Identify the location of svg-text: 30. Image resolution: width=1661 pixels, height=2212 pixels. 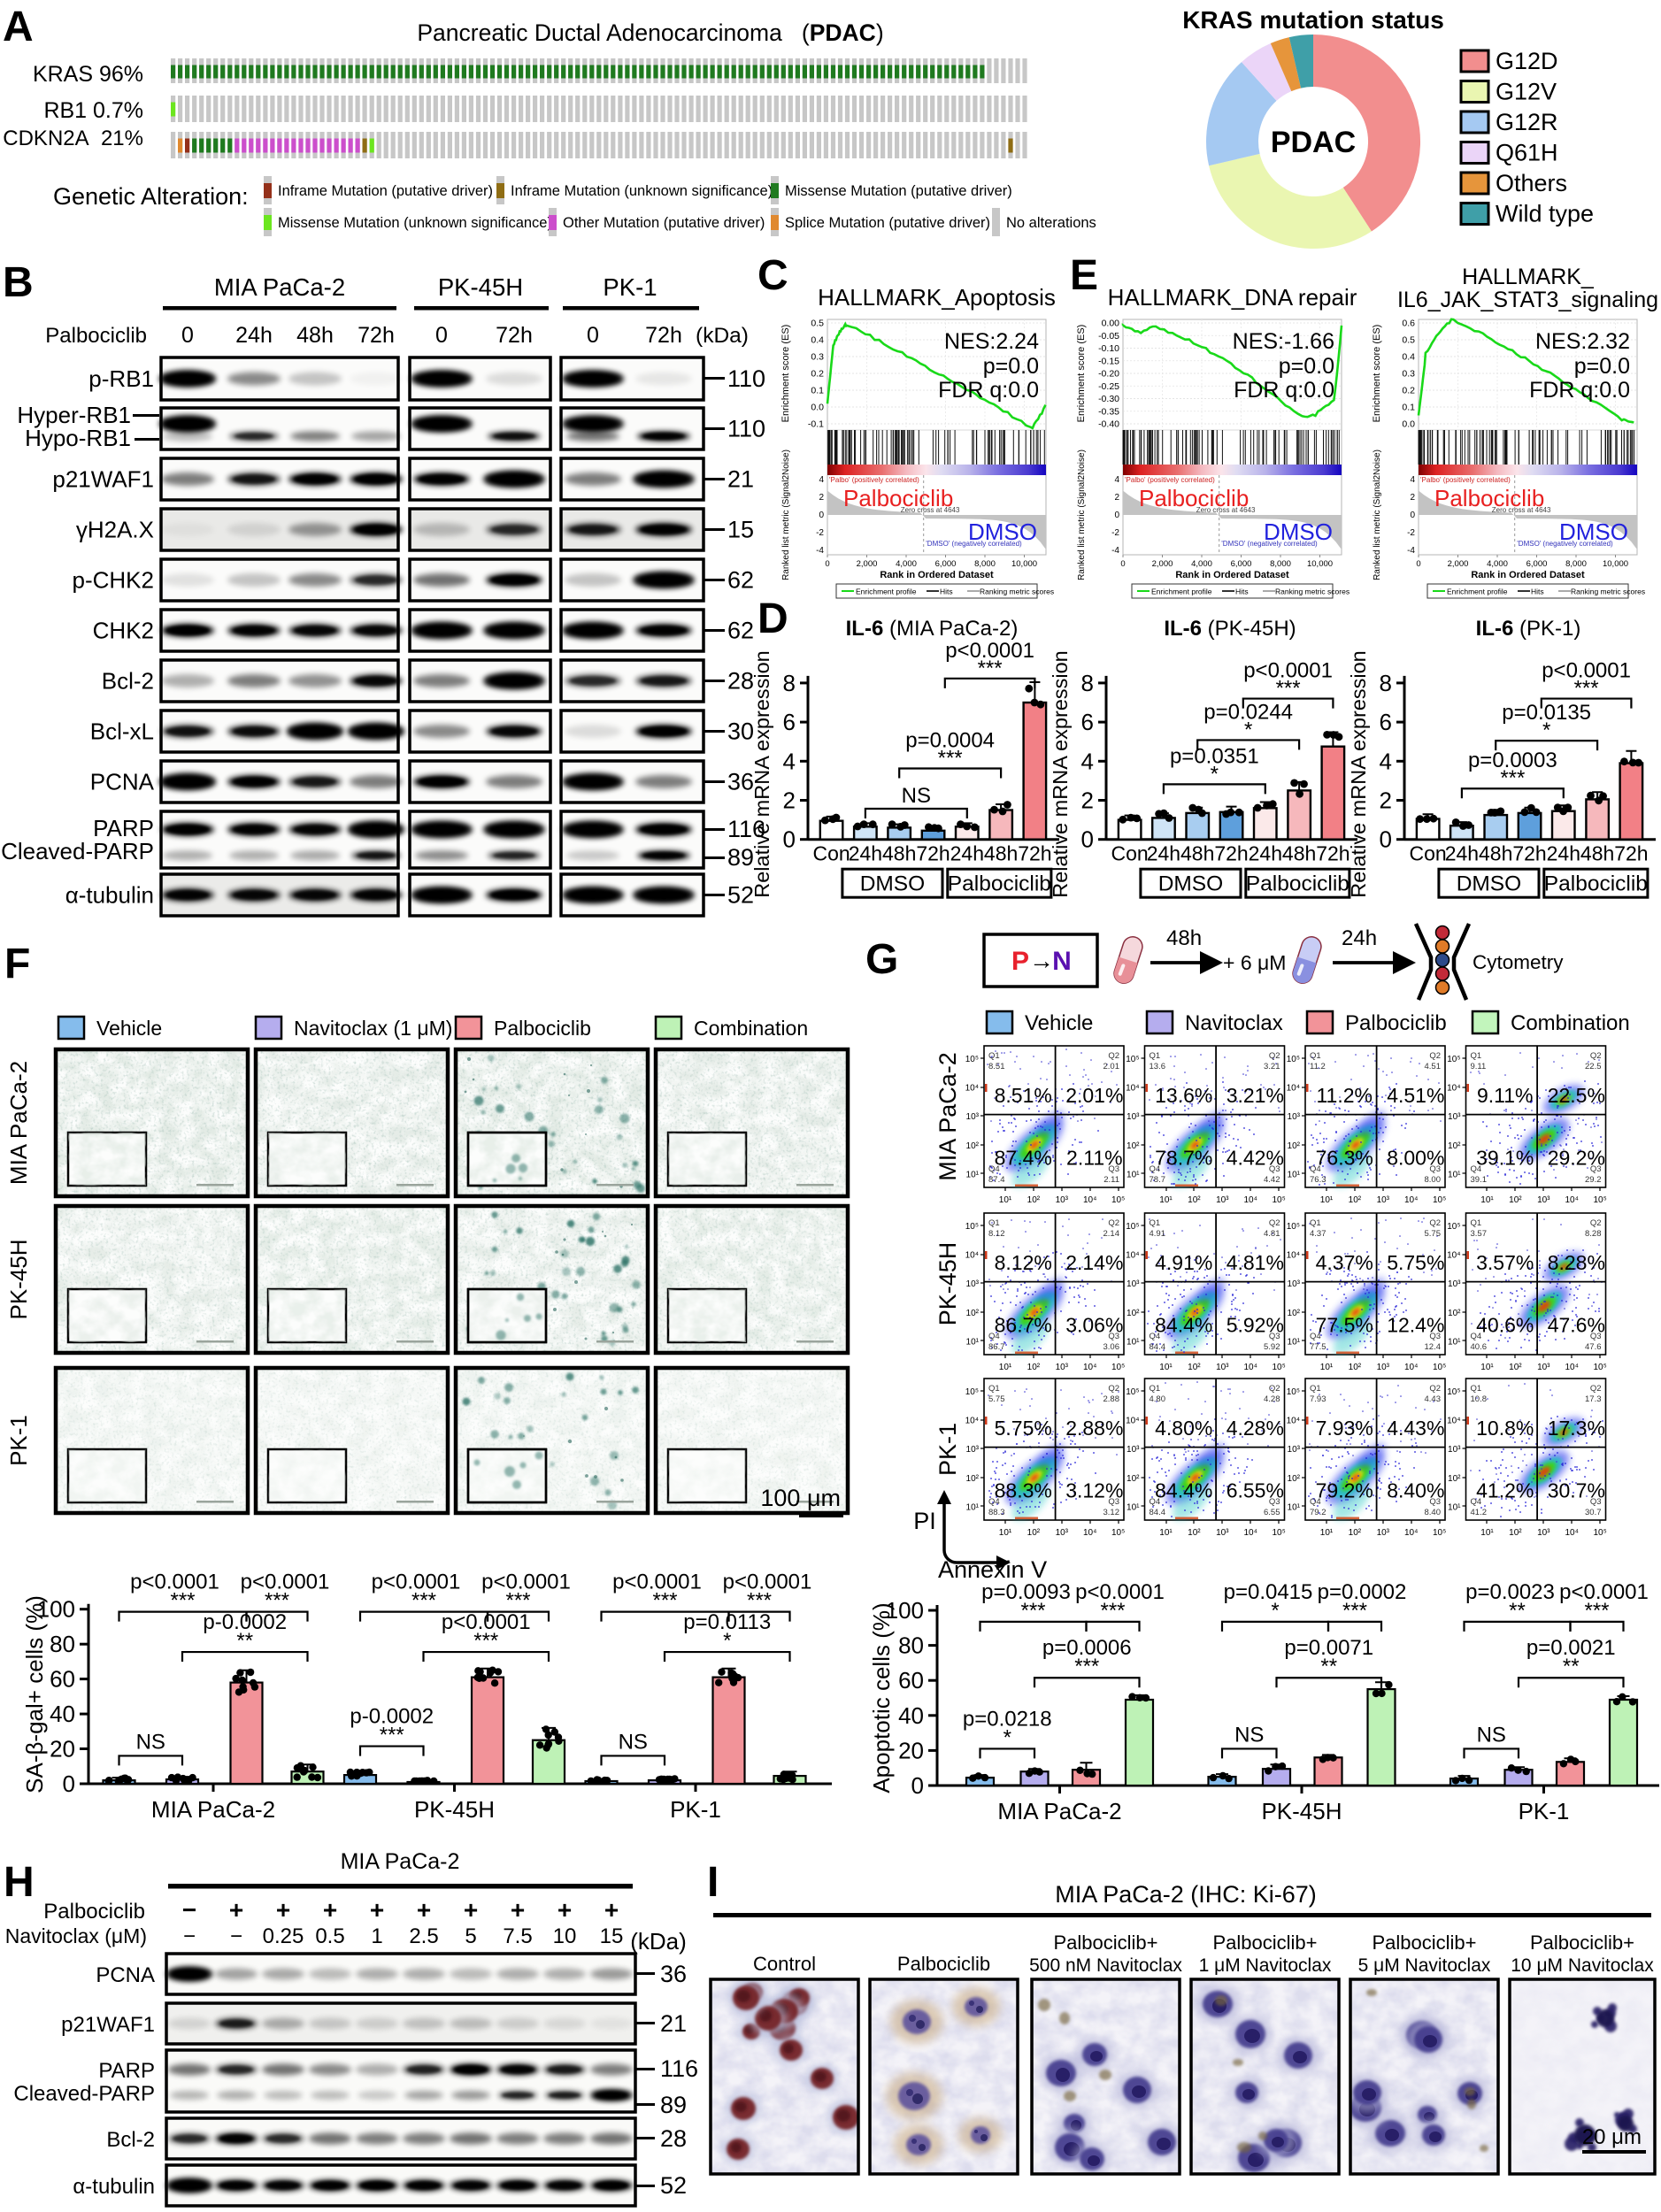
(740, 731).